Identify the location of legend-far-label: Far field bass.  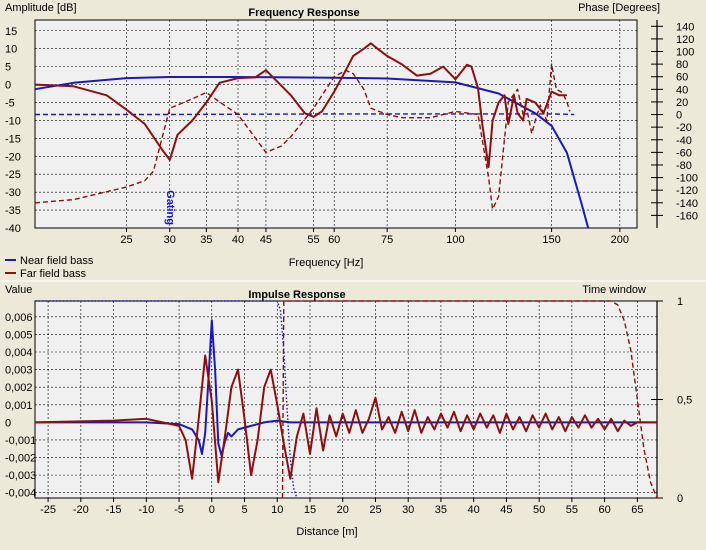
(53, 274).